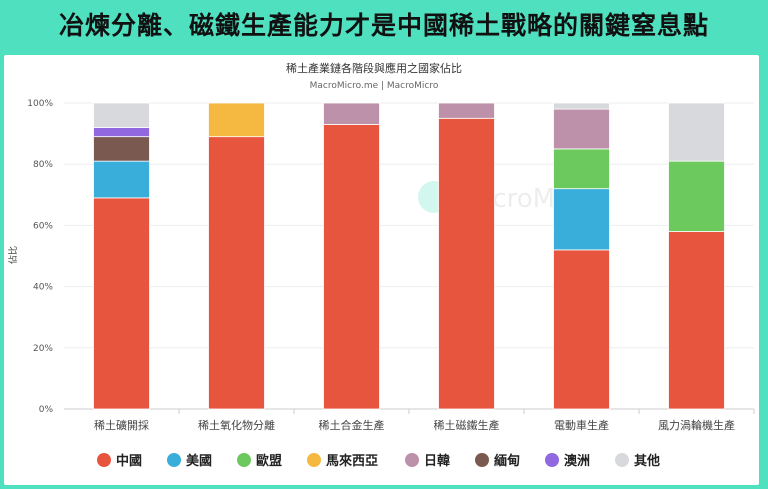 The image size is (768, 489). I want to click on legend-label: 緬甸, so click(507, 461).